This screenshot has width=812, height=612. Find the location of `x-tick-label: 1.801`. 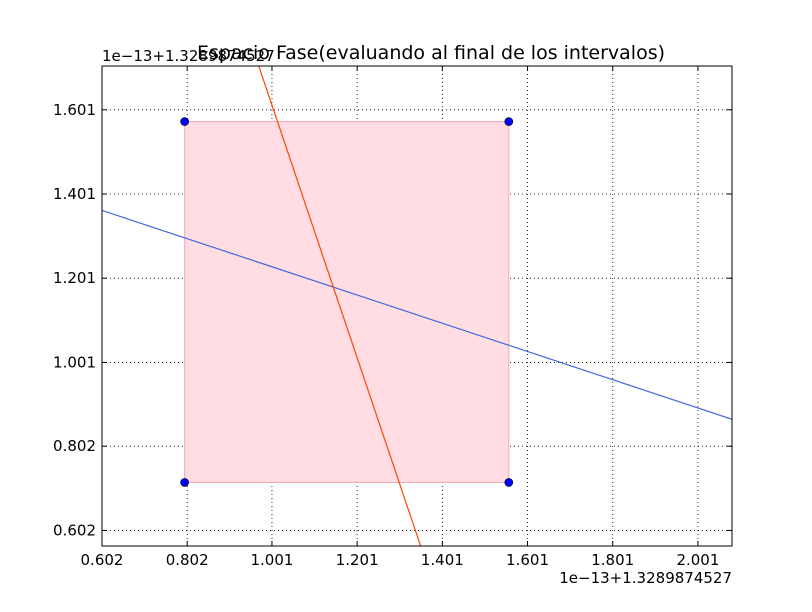

x-tick-label: 1.801 is located at coordinates (612, 560).